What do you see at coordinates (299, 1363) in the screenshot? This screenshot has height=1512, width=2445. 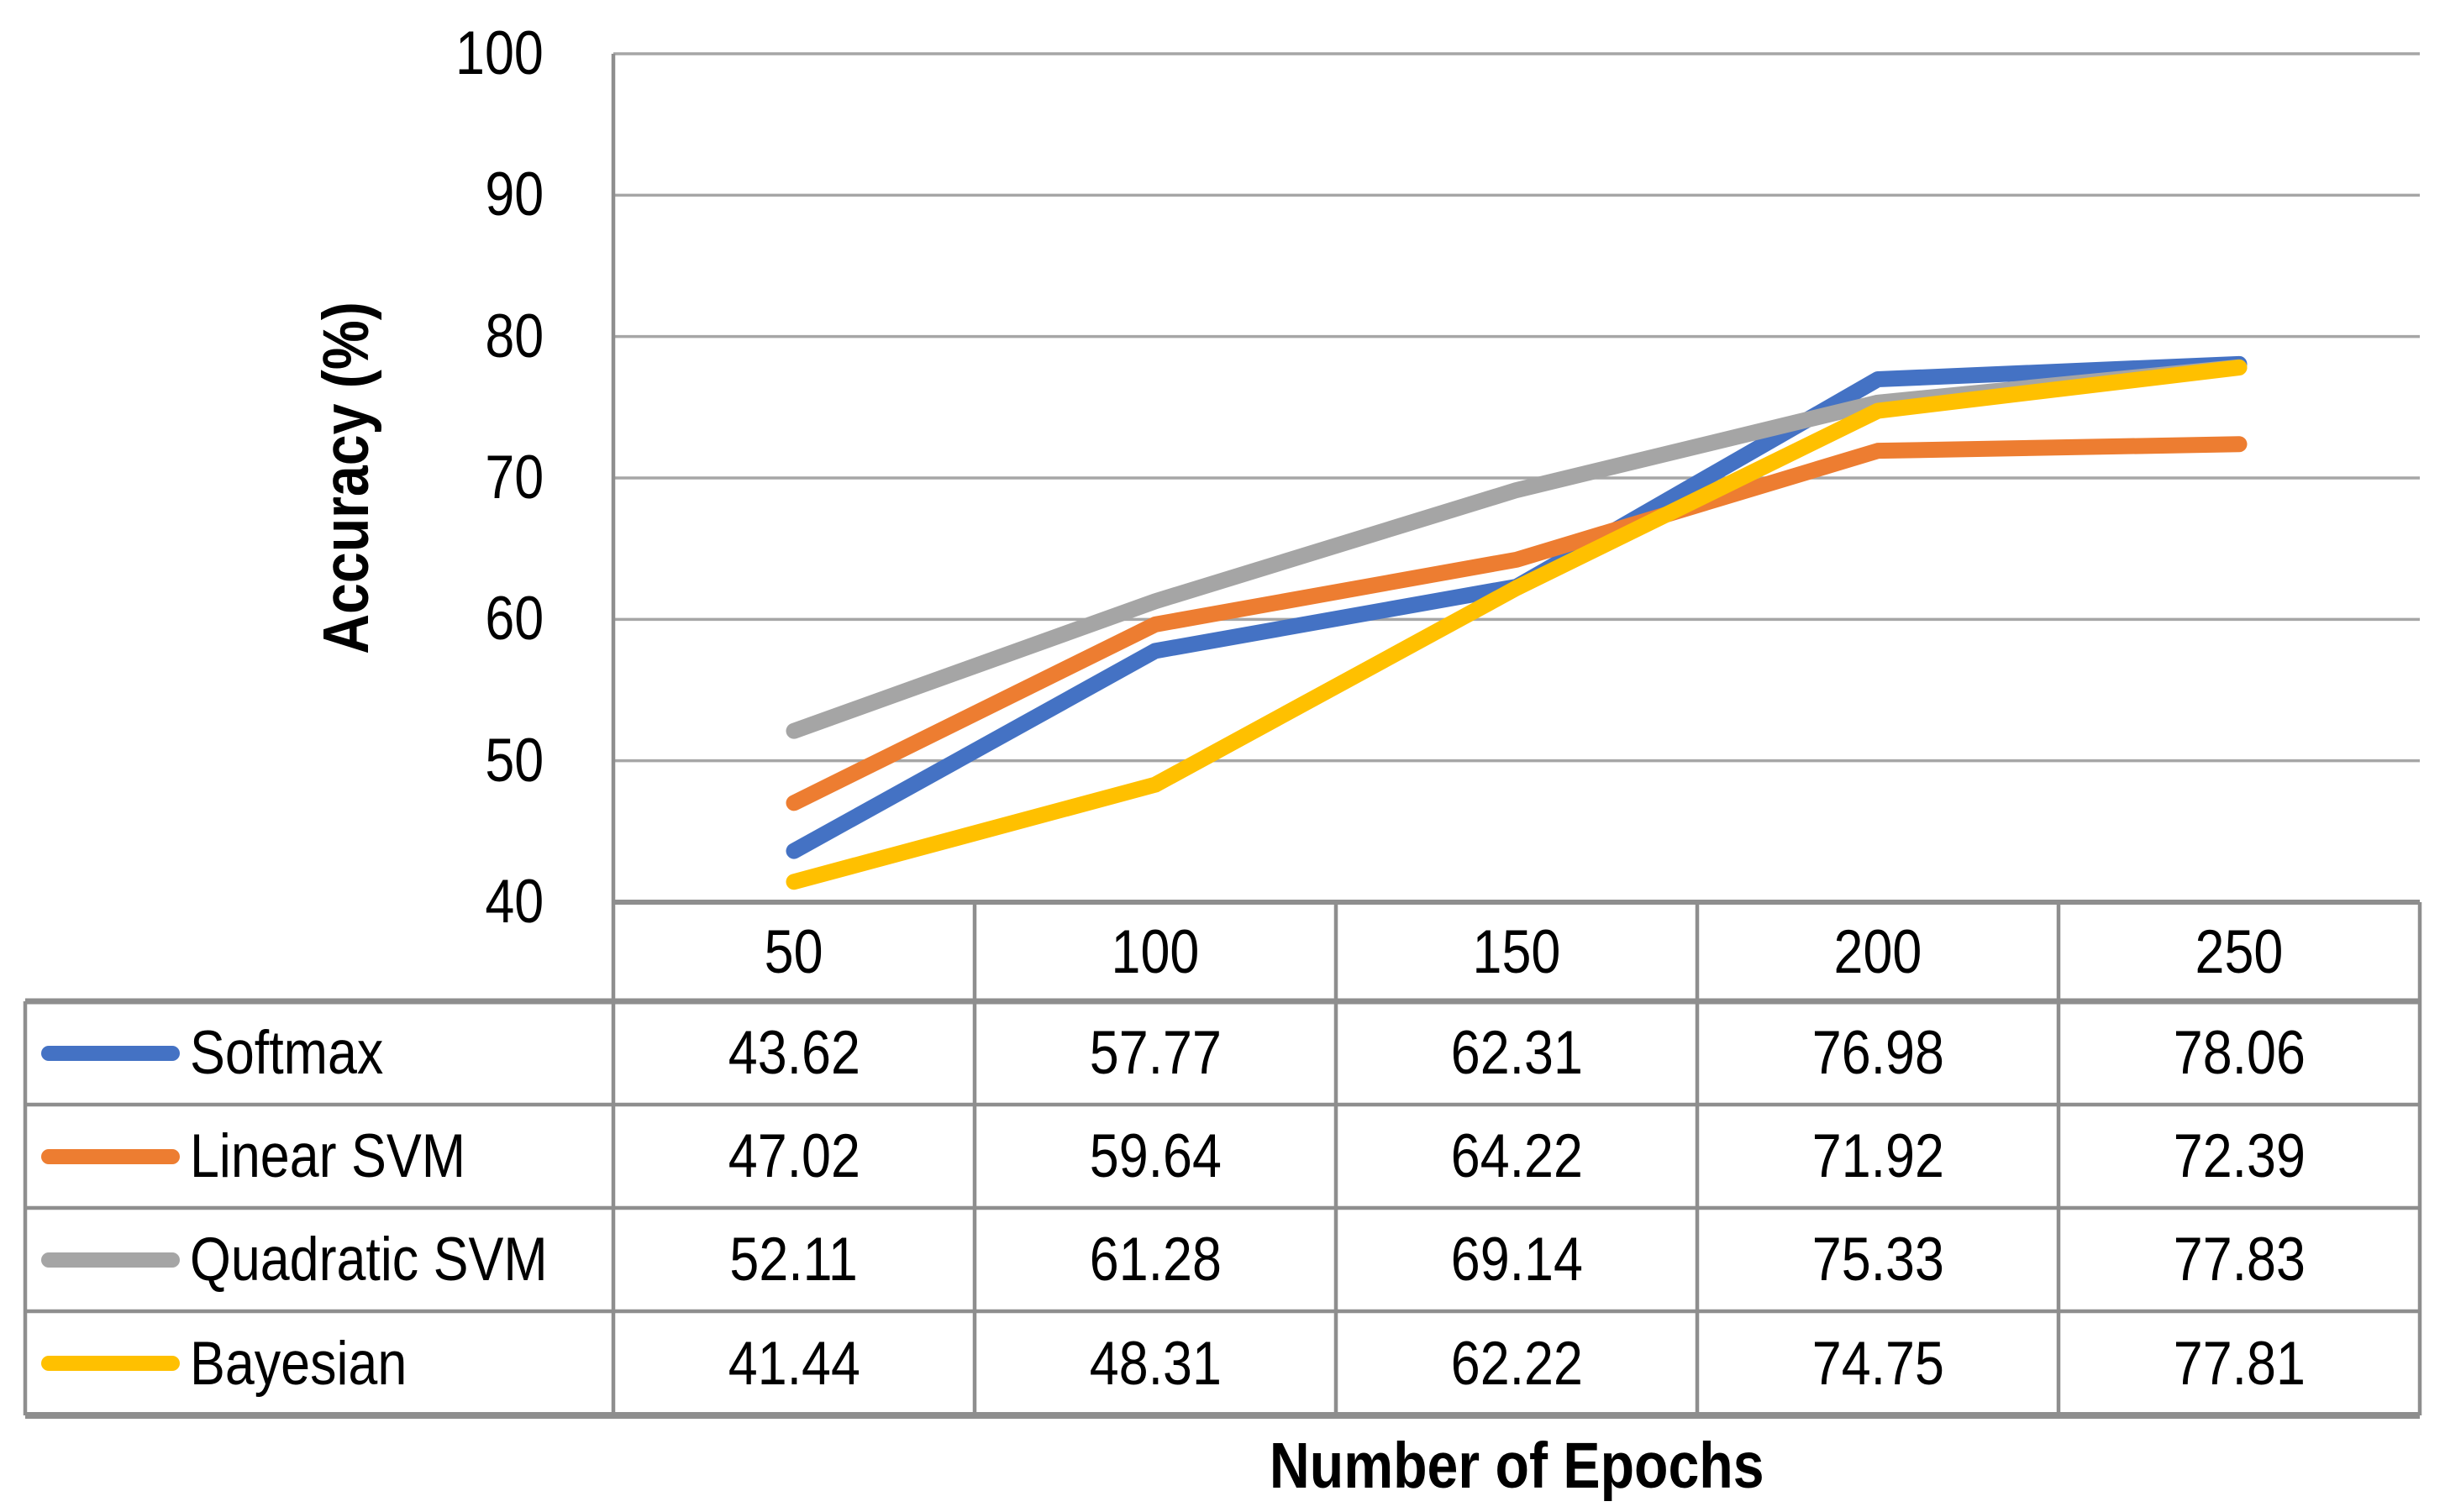 I see `series-name-text: Bayesian` at bounding box center [299, 1363].